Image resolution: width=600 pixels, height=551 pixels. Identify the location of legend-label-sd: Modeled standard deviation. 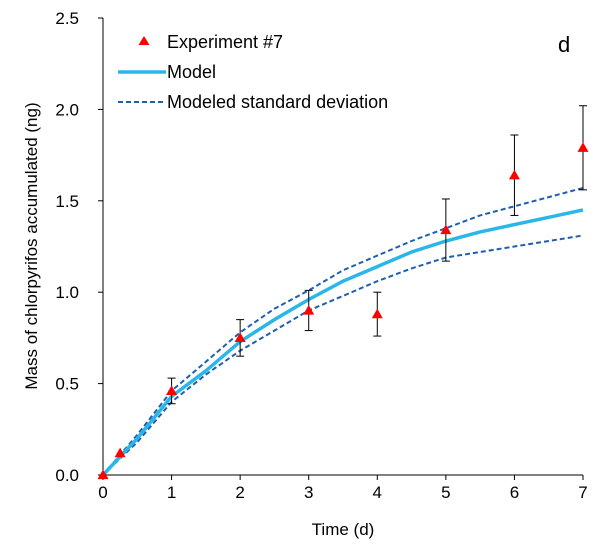
(277, 102).